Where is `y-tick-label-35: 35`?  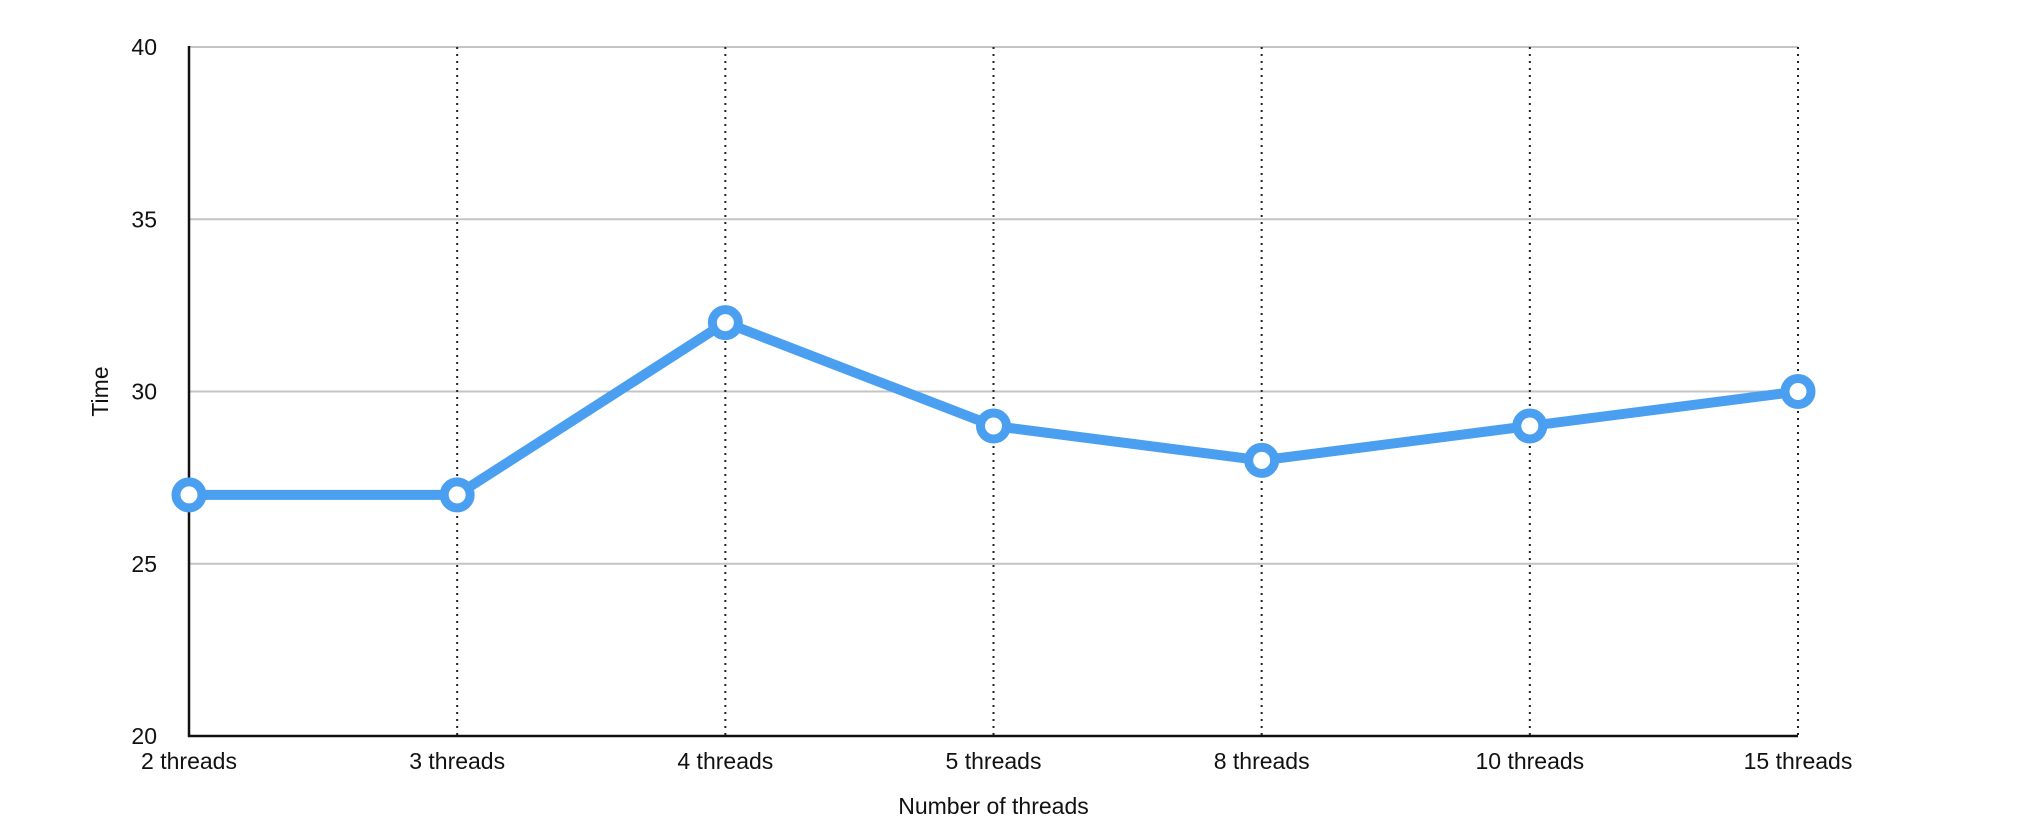
y-tick-label-35: 35 is located at coordinates (144, 219).